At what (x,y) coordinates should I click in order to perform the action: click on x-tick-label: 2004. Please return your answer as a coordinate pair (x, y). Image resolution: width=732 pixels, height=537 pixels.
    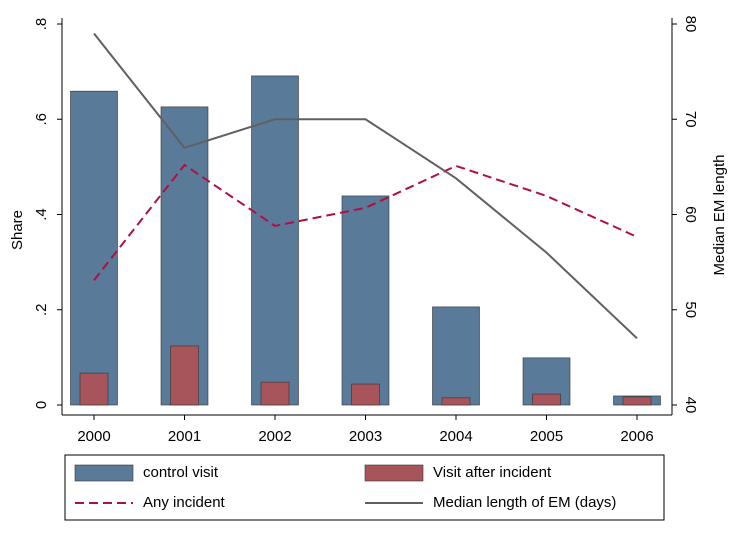
    Looking at the image, I should click on (455, 436).